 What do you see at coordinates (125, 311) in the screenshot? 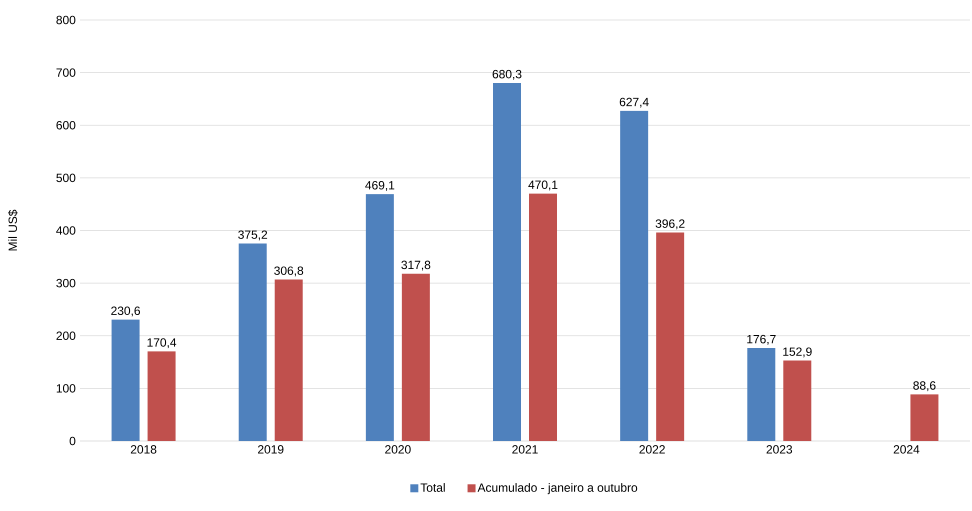
I see `data-label: 230,6` at bounding box center [125, 311].